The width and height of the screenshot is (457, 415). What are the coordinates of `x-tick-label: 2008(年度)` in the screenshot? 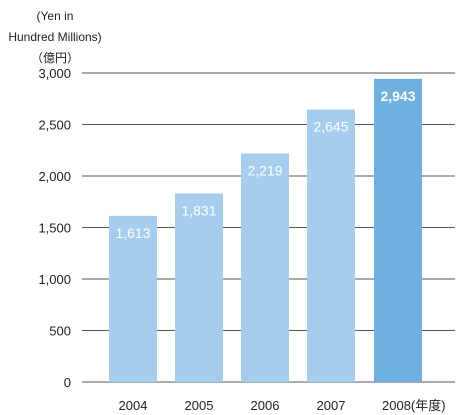 It's located at (414, 405).